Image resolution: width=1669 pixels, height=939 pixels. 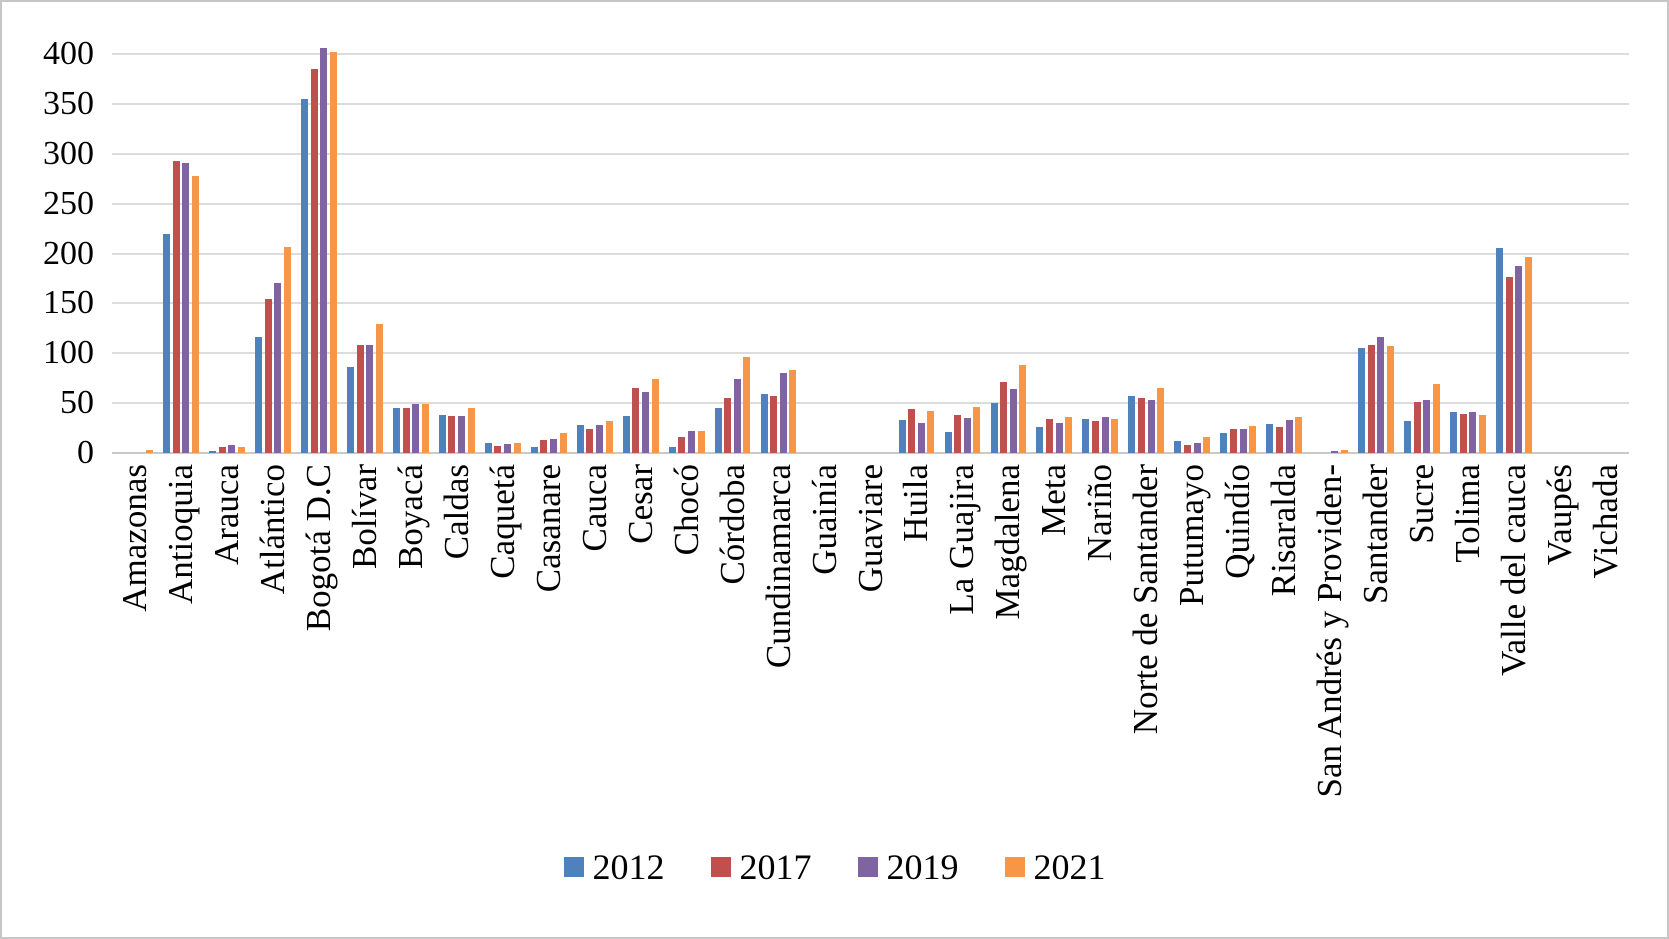 I want to click on bar-Cesar-2021, so click(x=655, y=416).